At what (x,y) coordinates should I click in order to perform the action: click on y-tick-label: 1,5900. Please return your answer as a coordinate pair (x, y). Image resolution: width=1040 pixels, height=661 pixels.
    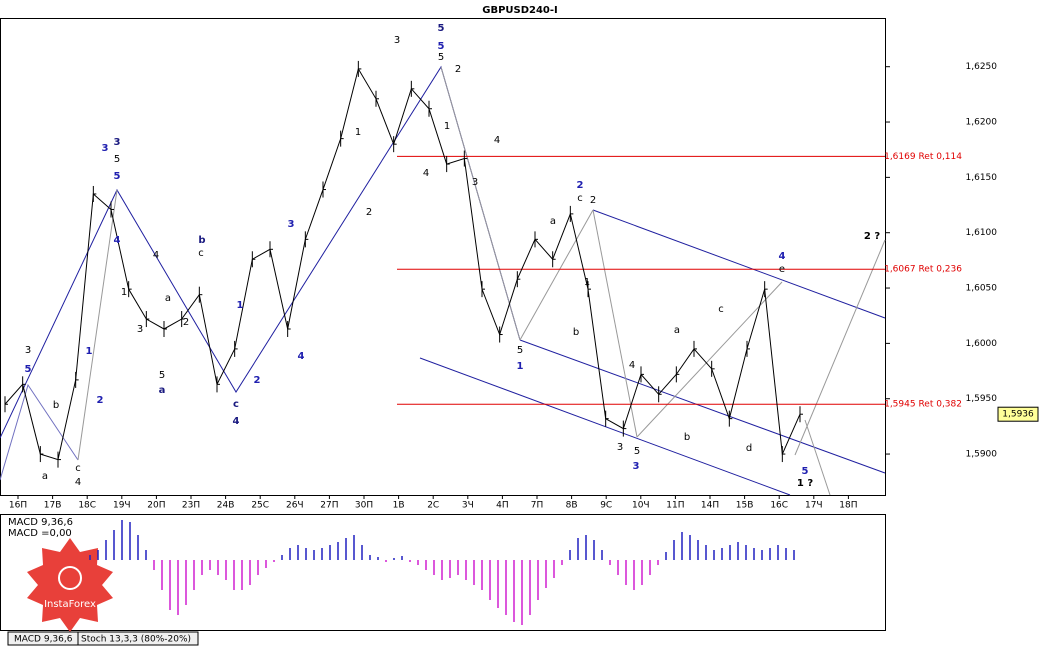
    Looking at the image, I should click on (982, 455).